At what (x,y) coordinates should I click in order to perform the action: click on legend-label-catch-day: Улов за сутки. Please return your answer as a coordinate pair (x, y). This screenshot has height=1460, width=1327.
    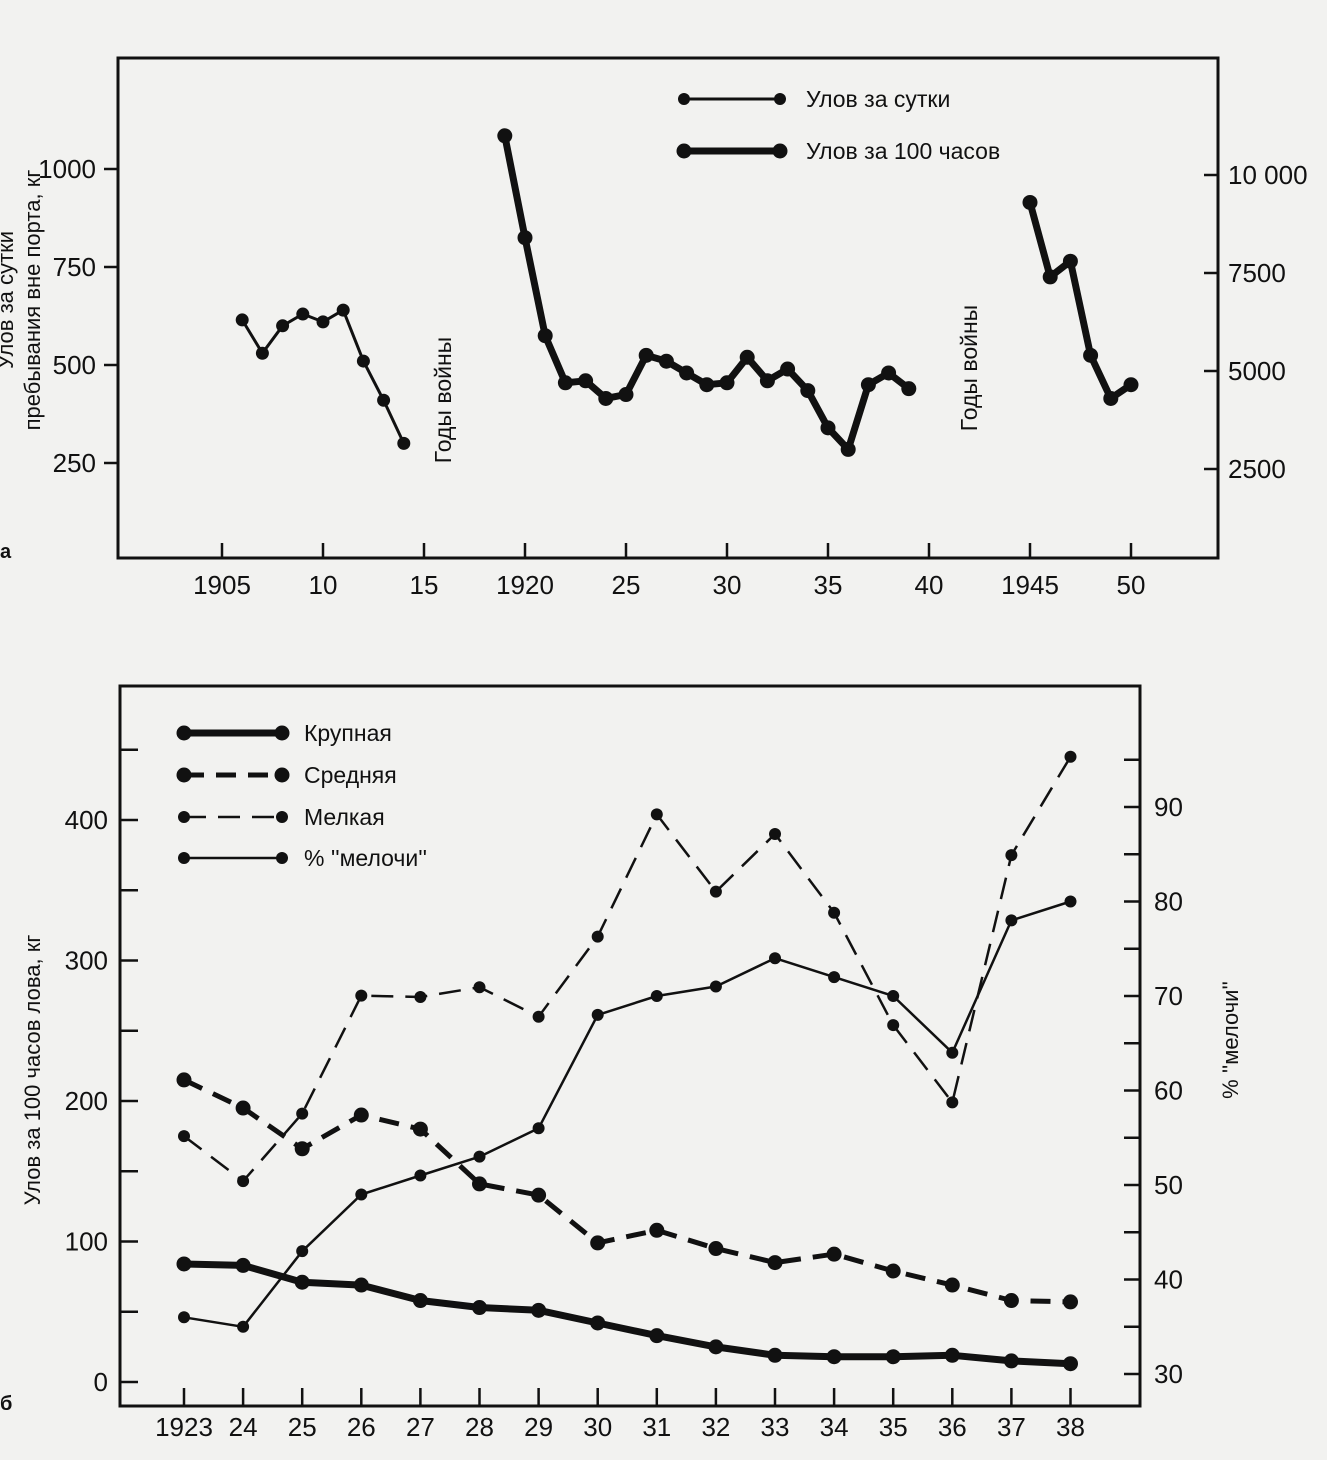
    Looking at the image, I should click on (878, 99).